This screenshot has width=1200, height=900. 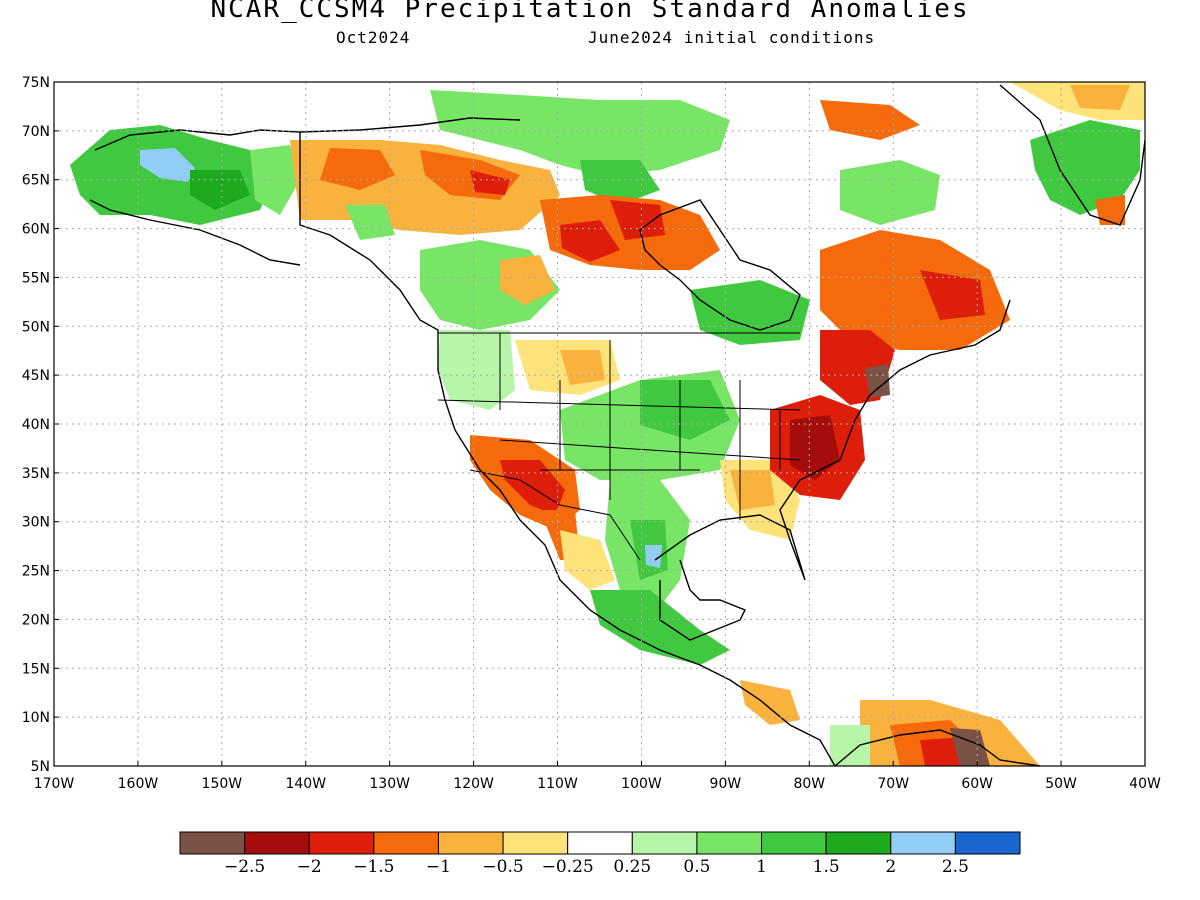 What do you see at coordinates (370, 222) in the screenshot?
I see `anomaly-region-bc-north` at bounding box center [370, 222].